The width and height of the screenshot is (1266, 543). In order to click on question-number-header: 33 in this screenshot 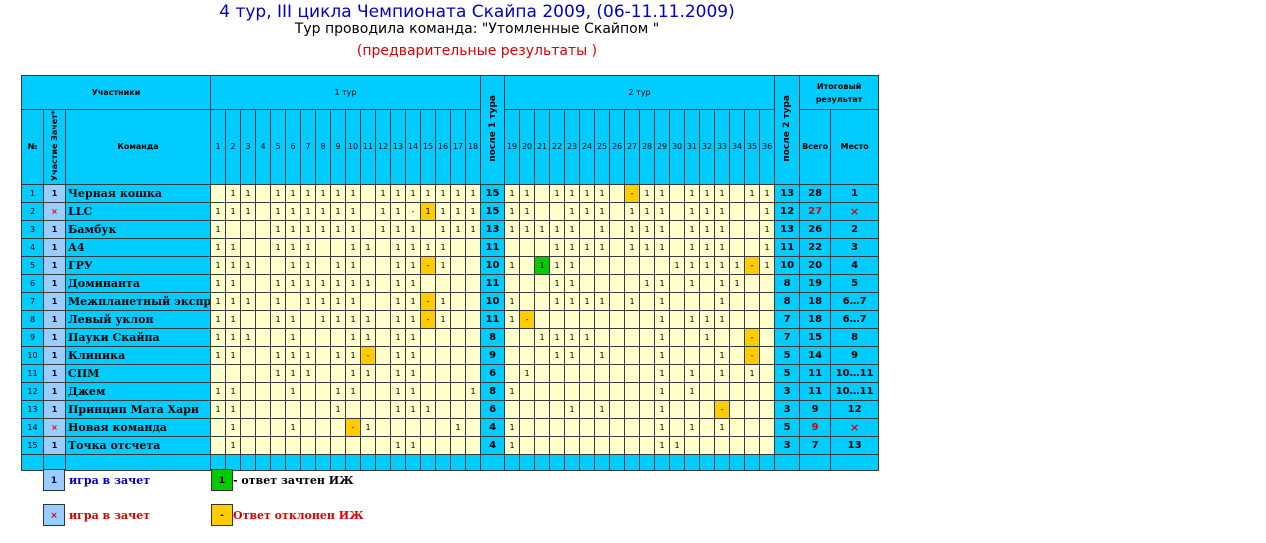, I will do `click(722, 147)`.